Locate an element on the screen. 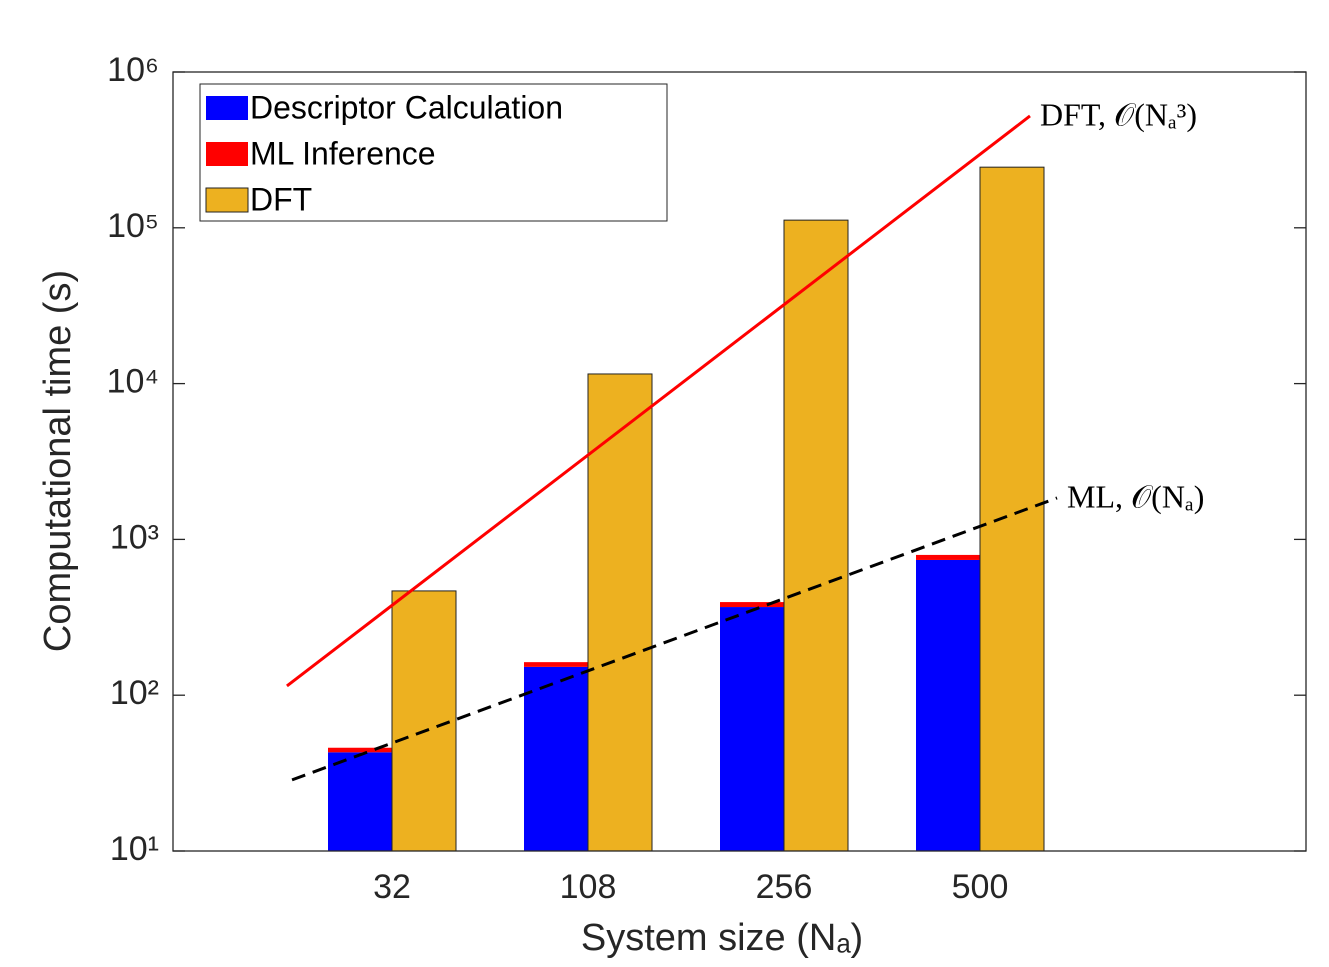 This screenshot has height=967, width=1329. y-tick-label: 10³ is located at coordinates (134, 537).